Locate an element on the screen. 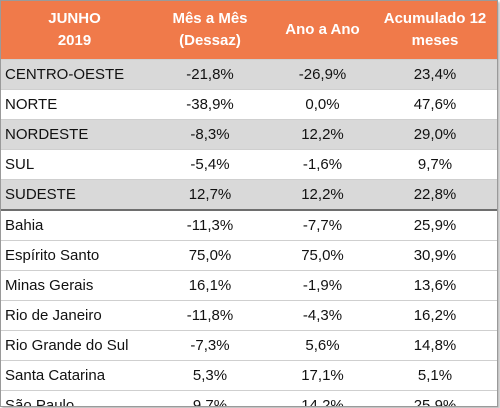 Image resolution: width=500 pixels, height=408 pixels. table-row: Bahia -11,3% -7,7% 25,9% is located at coordinates (249, 225).